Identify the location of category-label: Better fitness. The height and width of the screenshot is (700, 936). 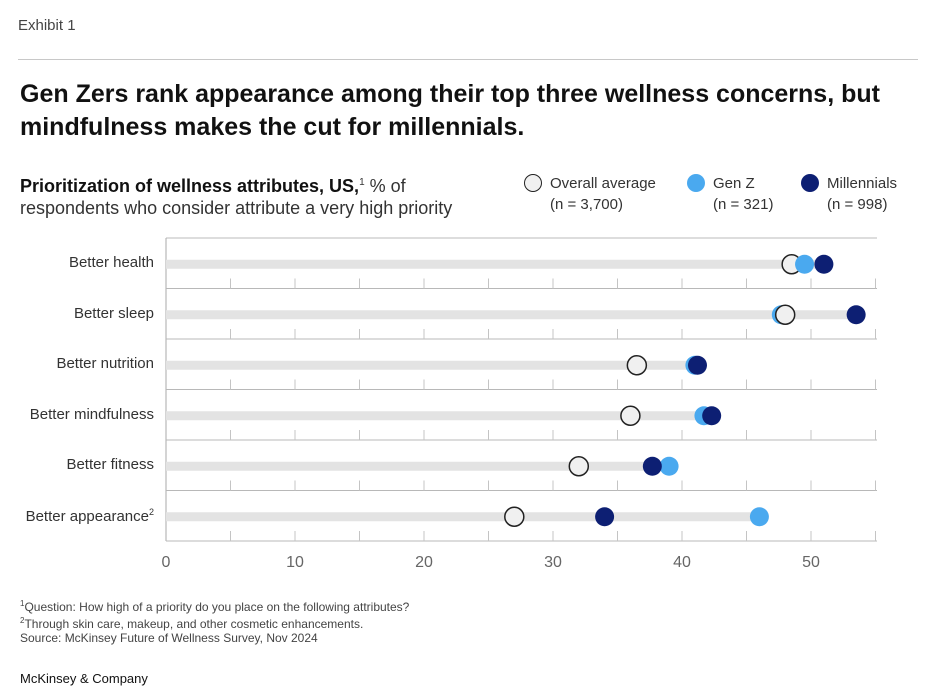
(110, 465).